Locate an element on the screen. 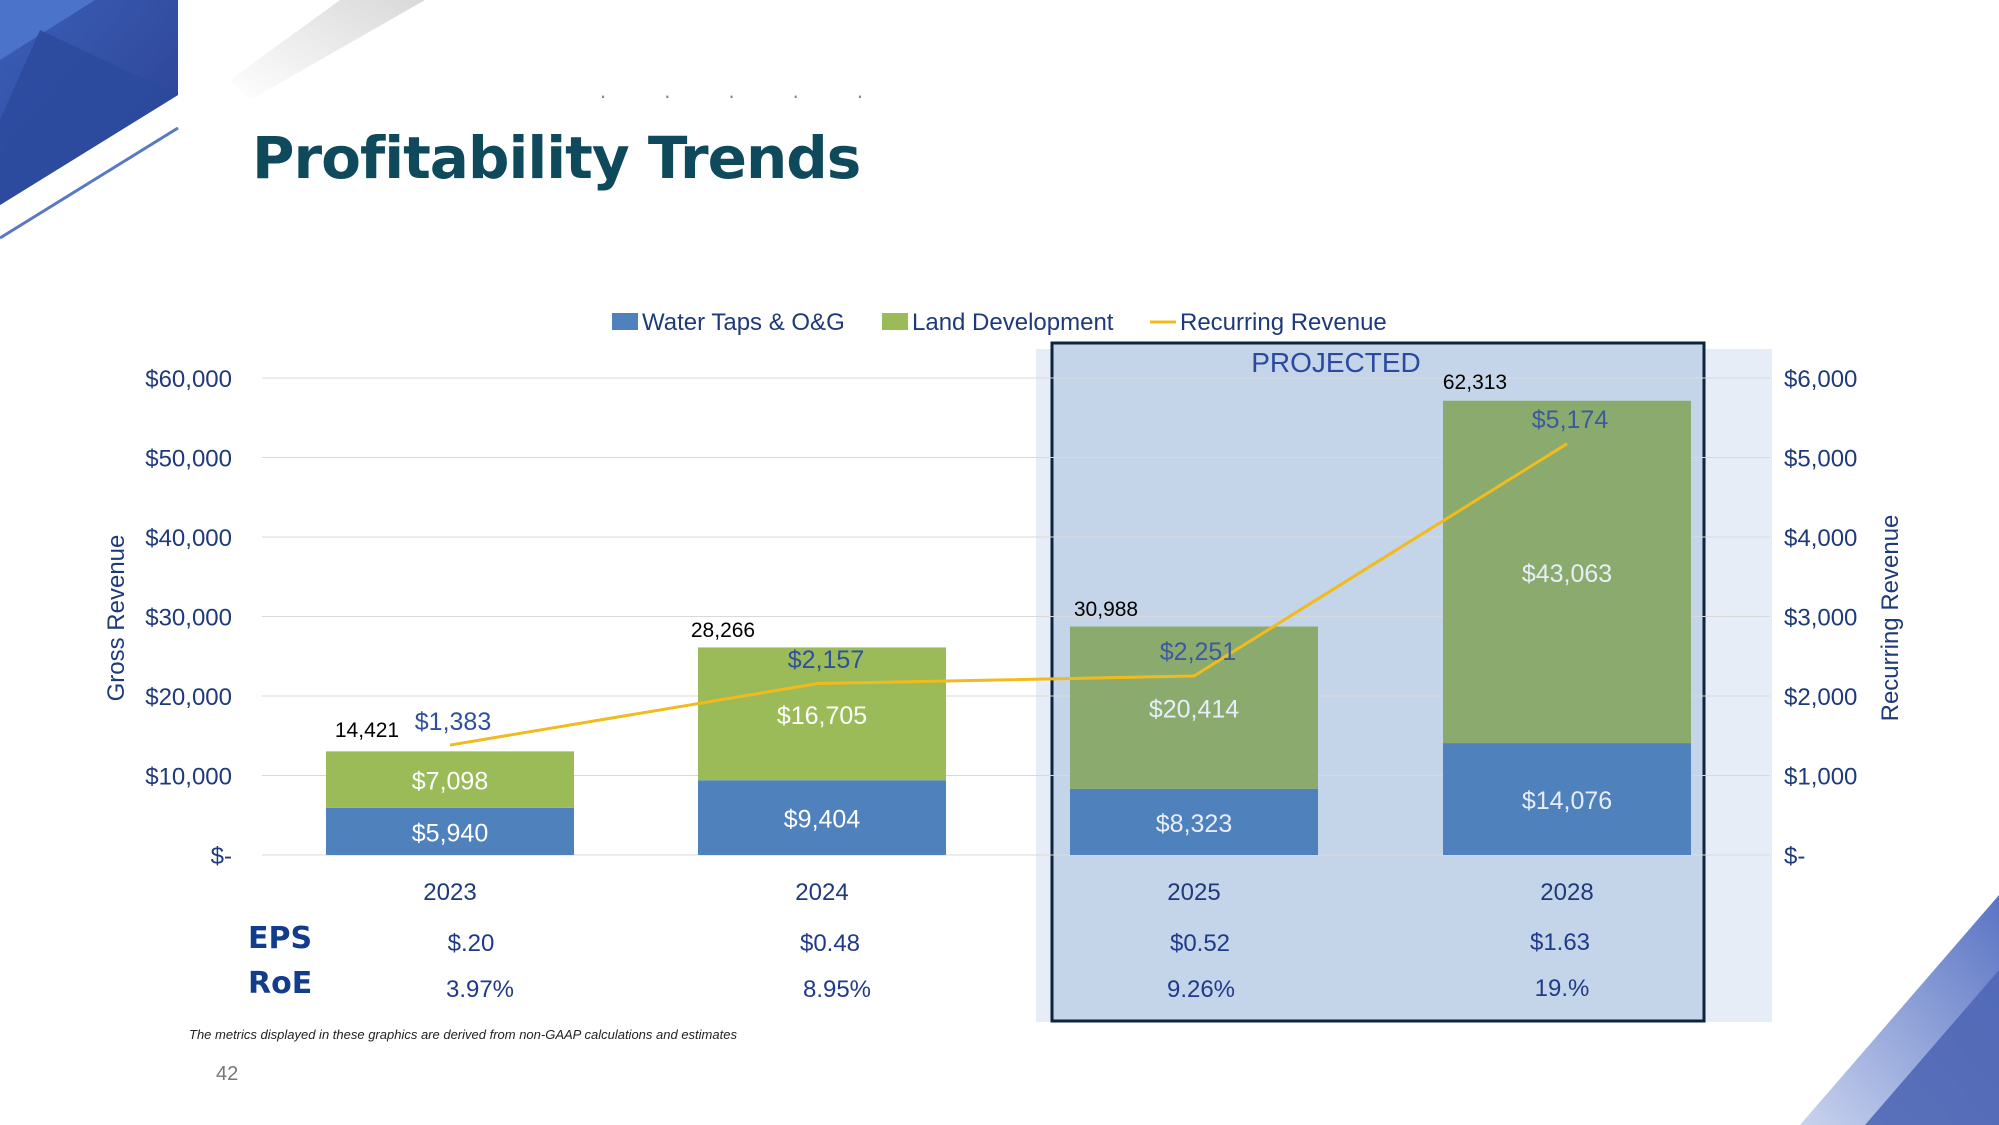 The width and height of the screenshot is (1999, 1125). eps-value: $0.48 is located at coordinates (830, 943).